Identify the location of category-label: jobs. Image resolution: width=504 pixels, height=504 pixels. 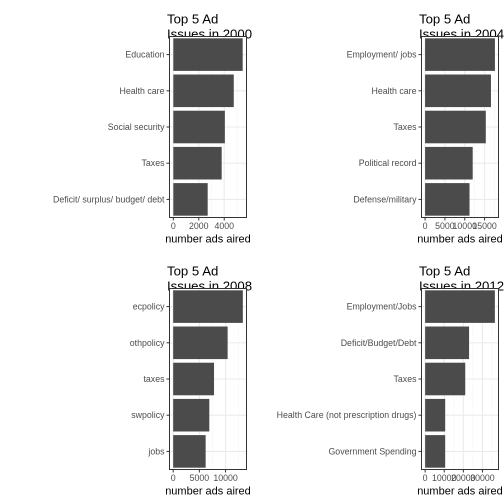
(156, 451).